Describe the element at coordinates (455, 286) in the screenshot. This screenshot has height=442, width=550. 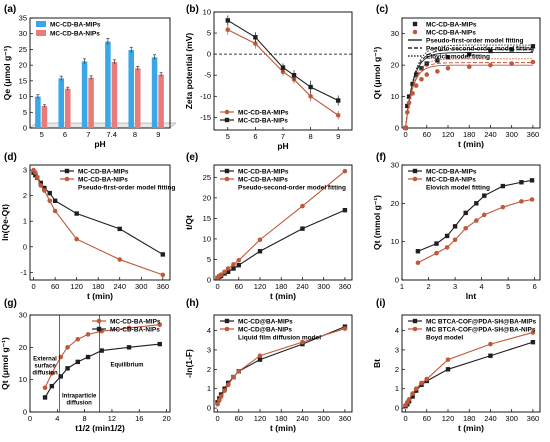
I see `x-tick-label-f: 3` at that location.